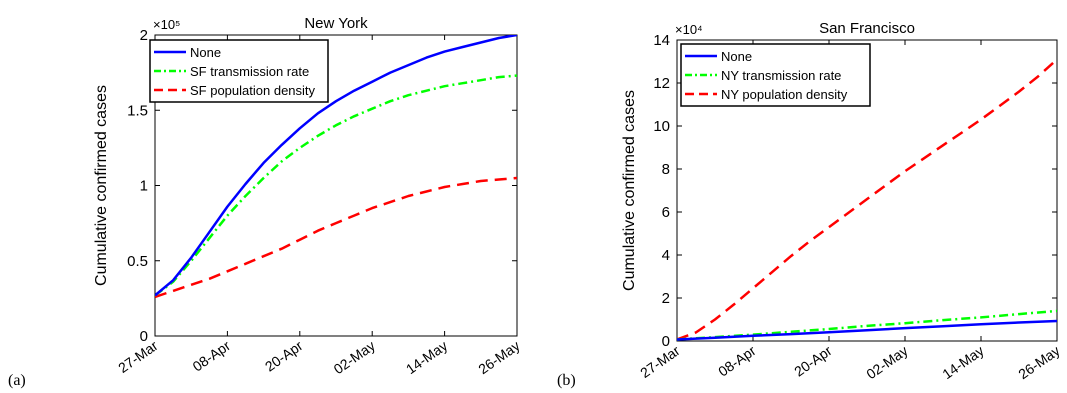 The width and height of the screenshot is (1067, 393). What do you see at coordinates (661, 40) in the screenshot?
I see `y-tick-label: 14` at bounding box center [661, 40].